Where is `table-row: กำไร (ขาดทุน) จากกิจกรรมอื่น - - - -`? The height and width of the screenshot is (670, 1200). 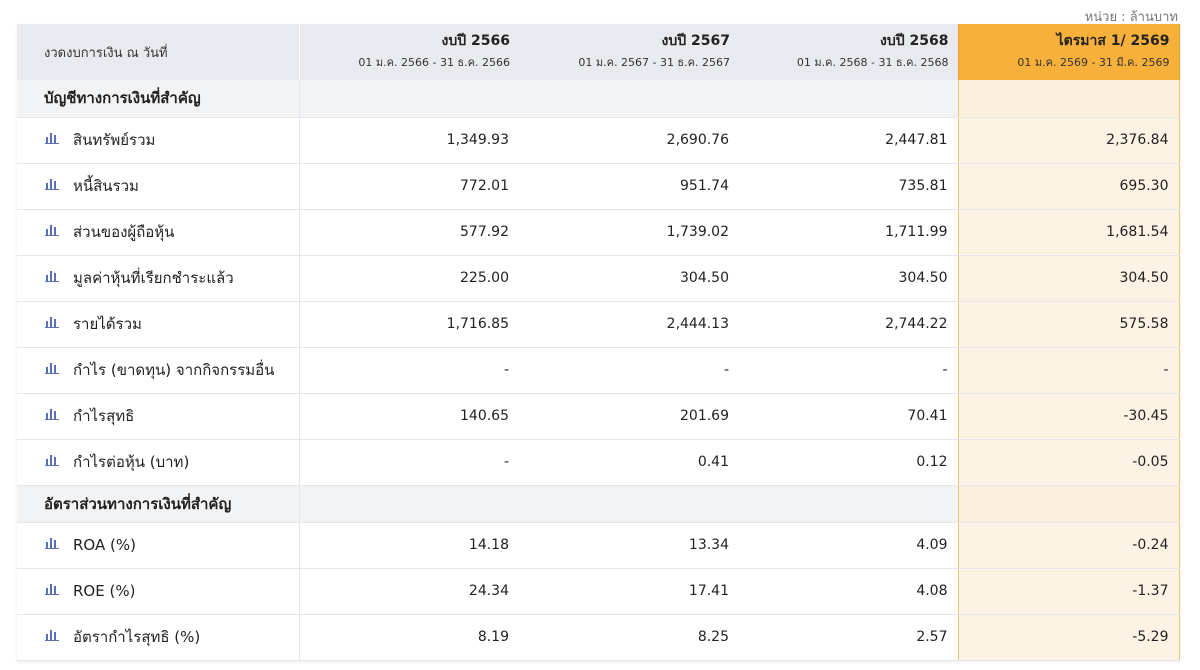 table-row: กำไร (ขาดทุน) จากกิจกรรมอื่น - - - - is located at coordinates (598, 370).